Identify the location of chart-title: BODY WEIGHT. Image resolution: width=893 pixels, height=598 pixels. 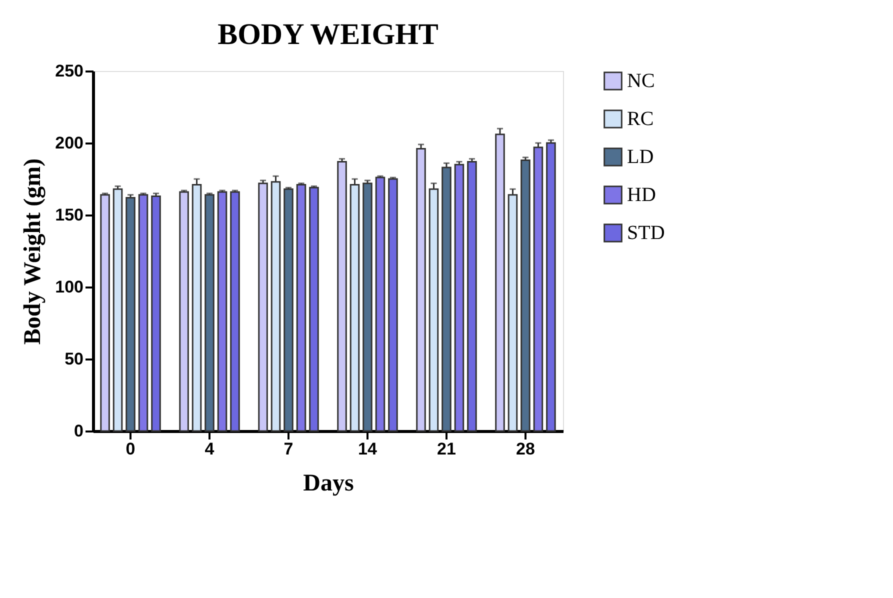
(328, 34).